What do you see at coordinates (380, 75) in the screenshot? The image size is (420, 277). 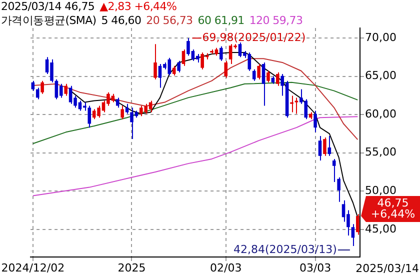 I see `y-tick-label: 65,00` at bounding box center [380, 75].